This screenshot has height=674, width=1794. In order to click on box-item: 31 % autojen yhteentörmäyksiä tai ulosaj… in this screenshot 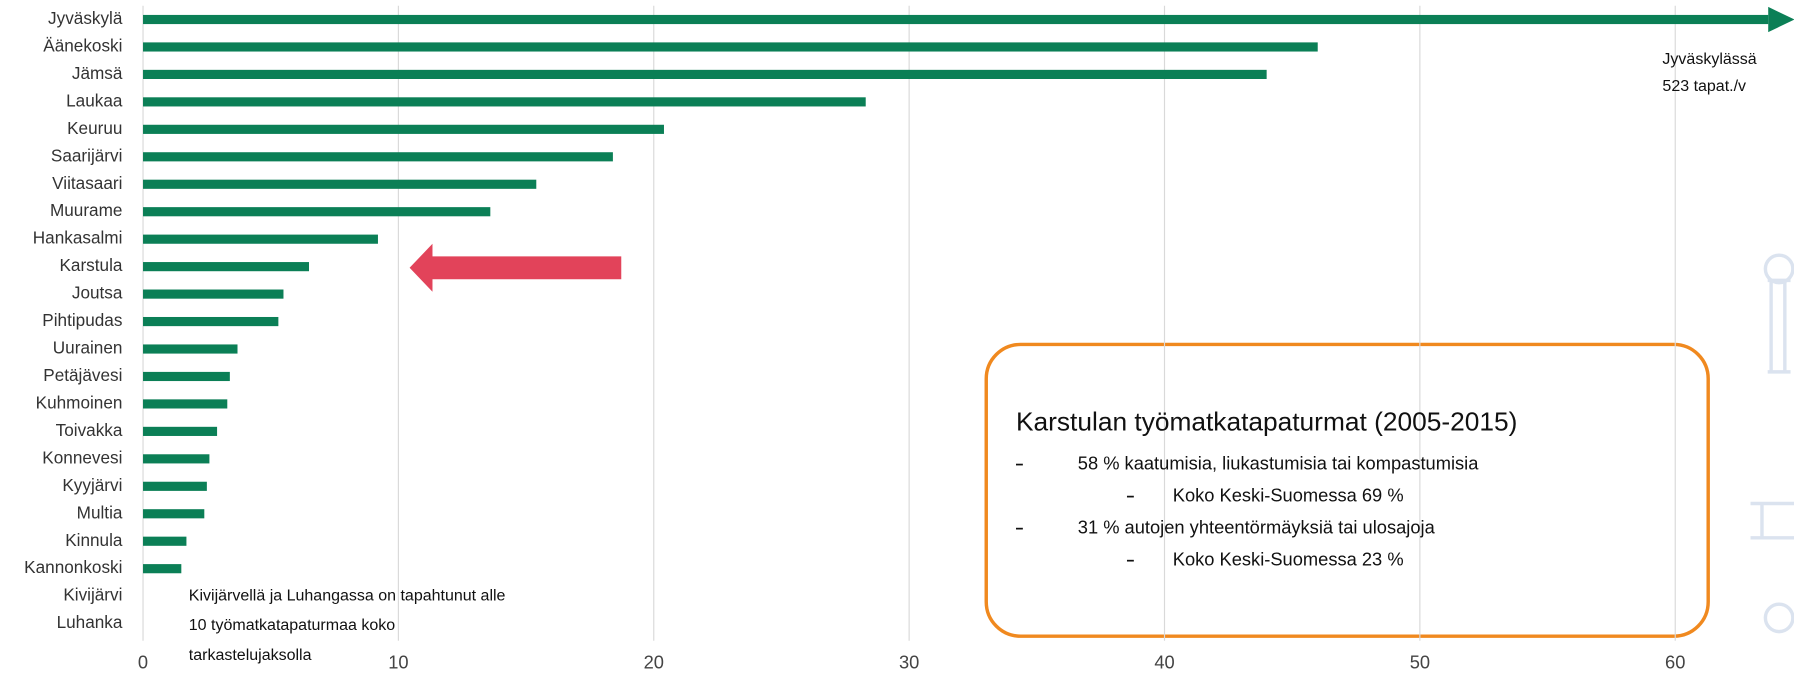, I will do `click(1257, 526)`.